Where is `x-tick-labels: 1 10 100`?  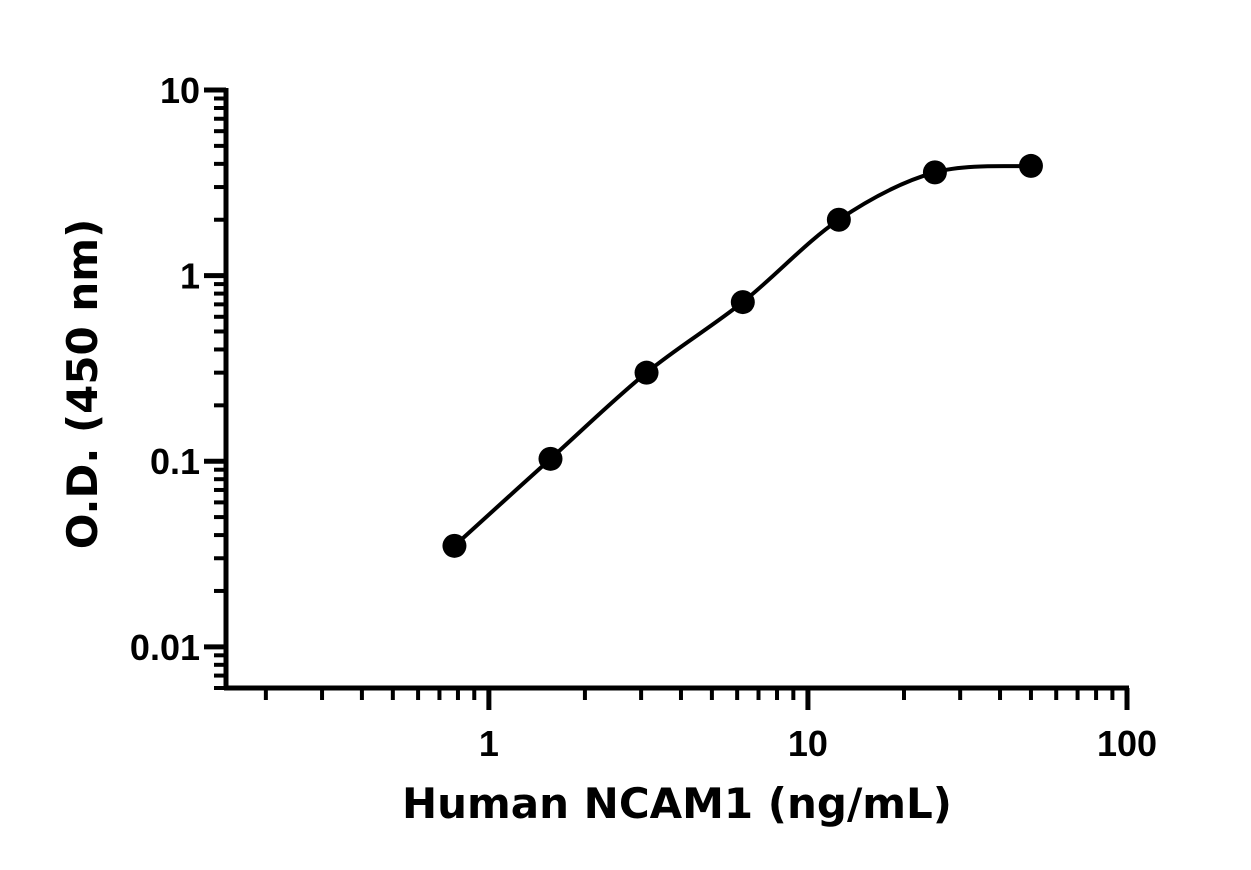 x-tick-labels: 1 10 100 is located at coordinates (818, 743).